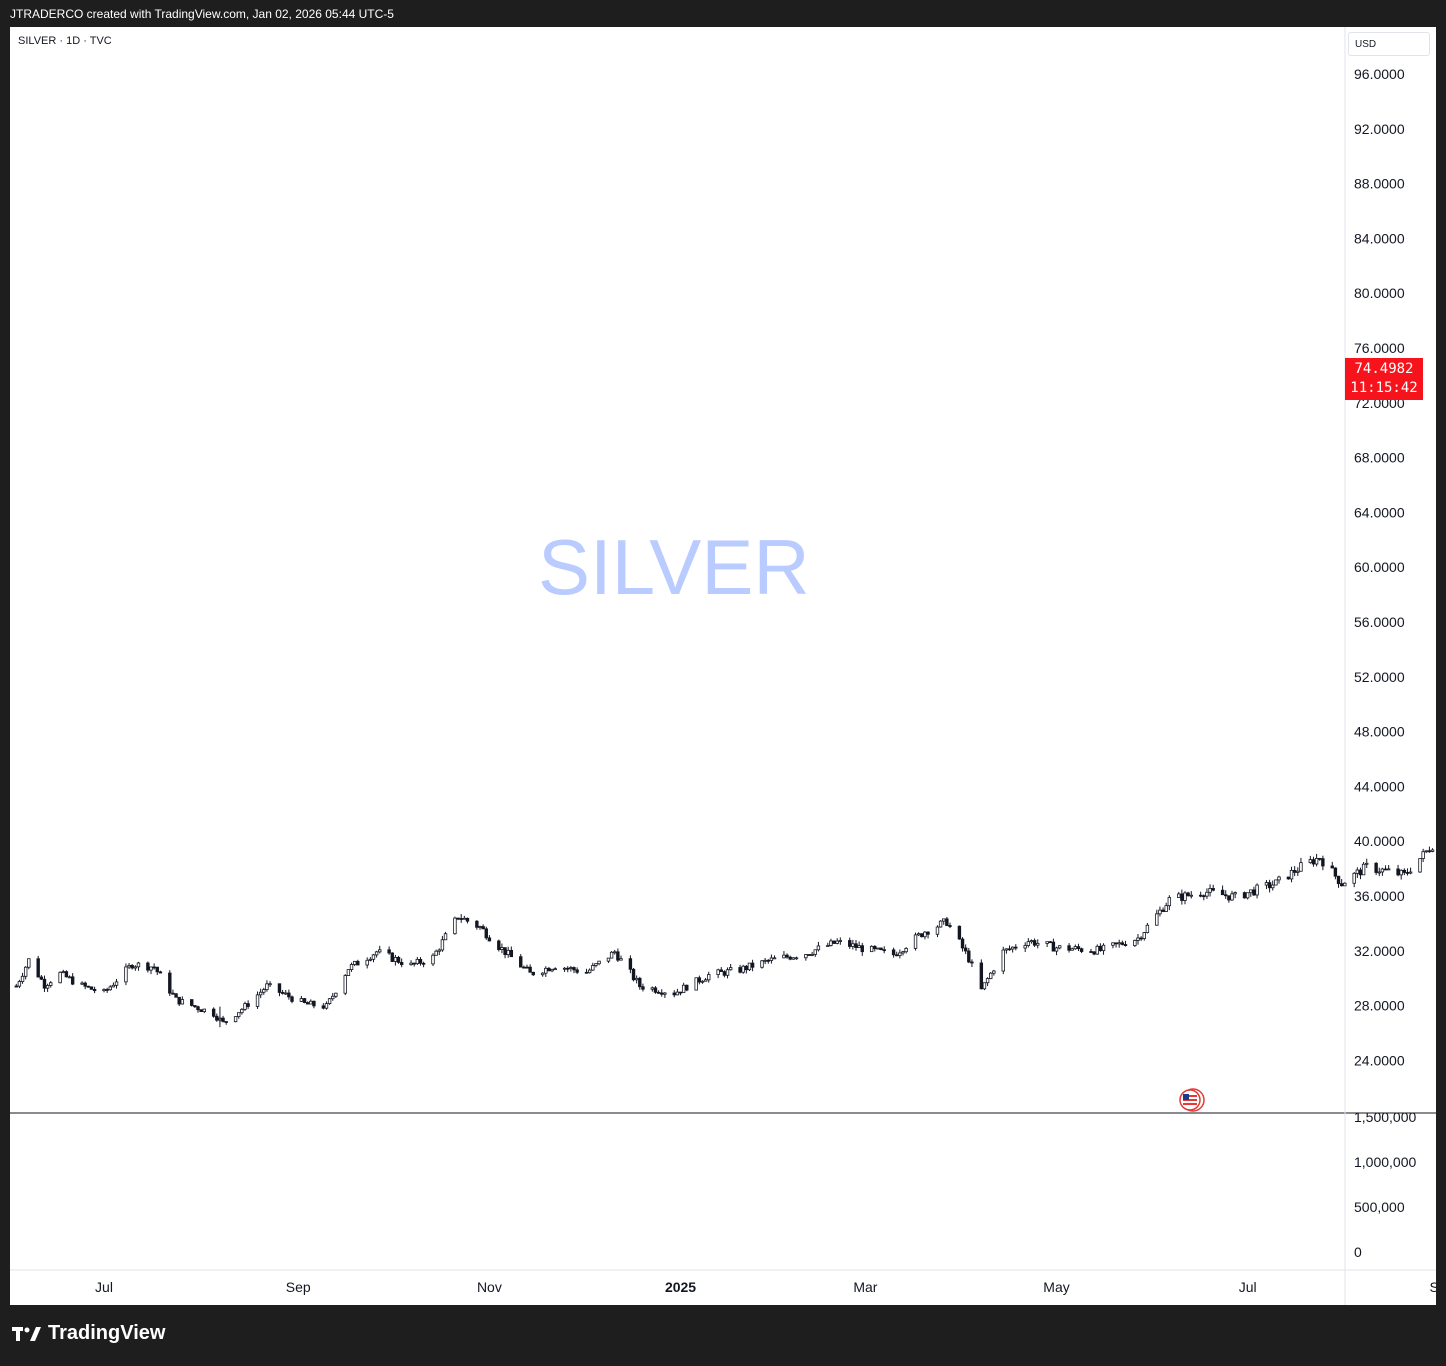 This screenshot has width=1446, height=1366. Describe the element at coordinates (1379, 238) in the screenshot. I see `y-tick-label: 84.0000` at that location.